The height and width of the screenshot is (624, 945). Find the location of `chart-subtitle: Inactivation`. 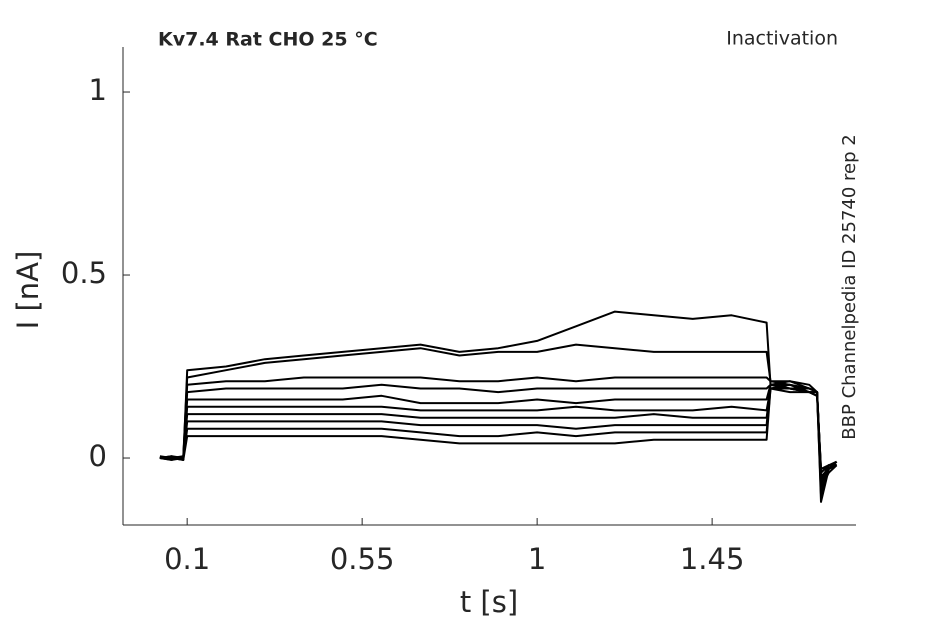

chart-subtitle: Inactivation is located at coordinates (782, 39).